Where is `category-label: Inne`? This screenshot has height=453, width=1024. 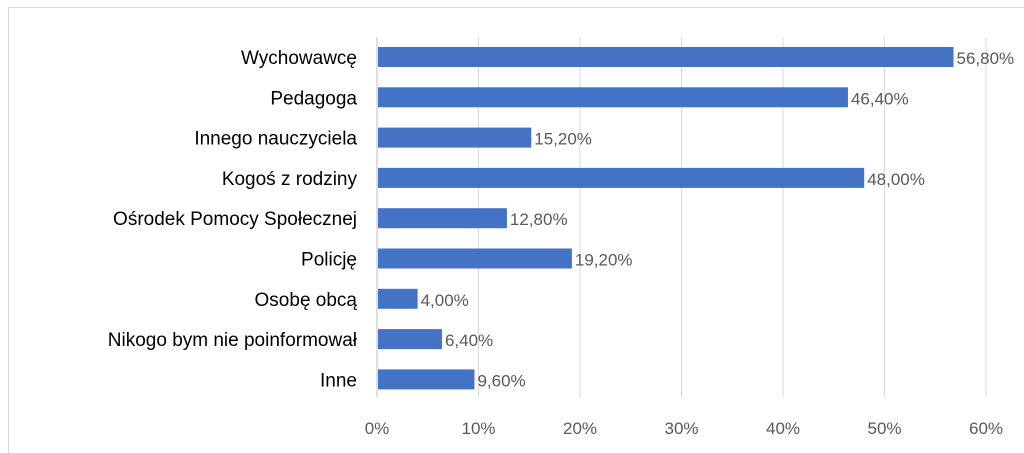
category-label: Inne is located at coordinates (338, 380).